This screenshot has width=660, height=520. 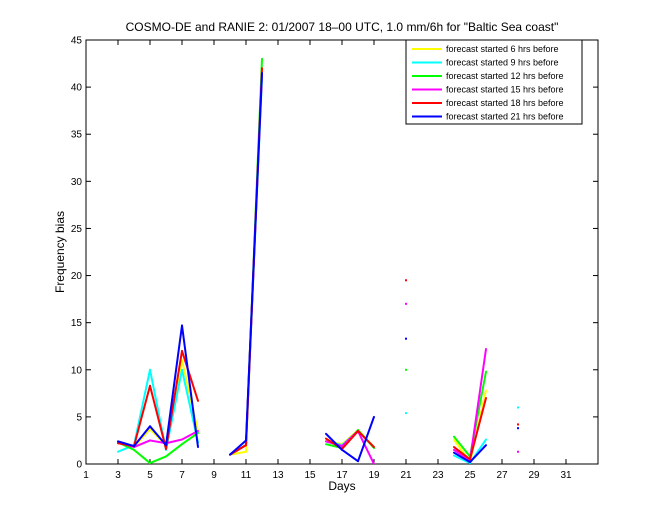 I want to click on x-tick-label: 11, so click(x=246, y=475).